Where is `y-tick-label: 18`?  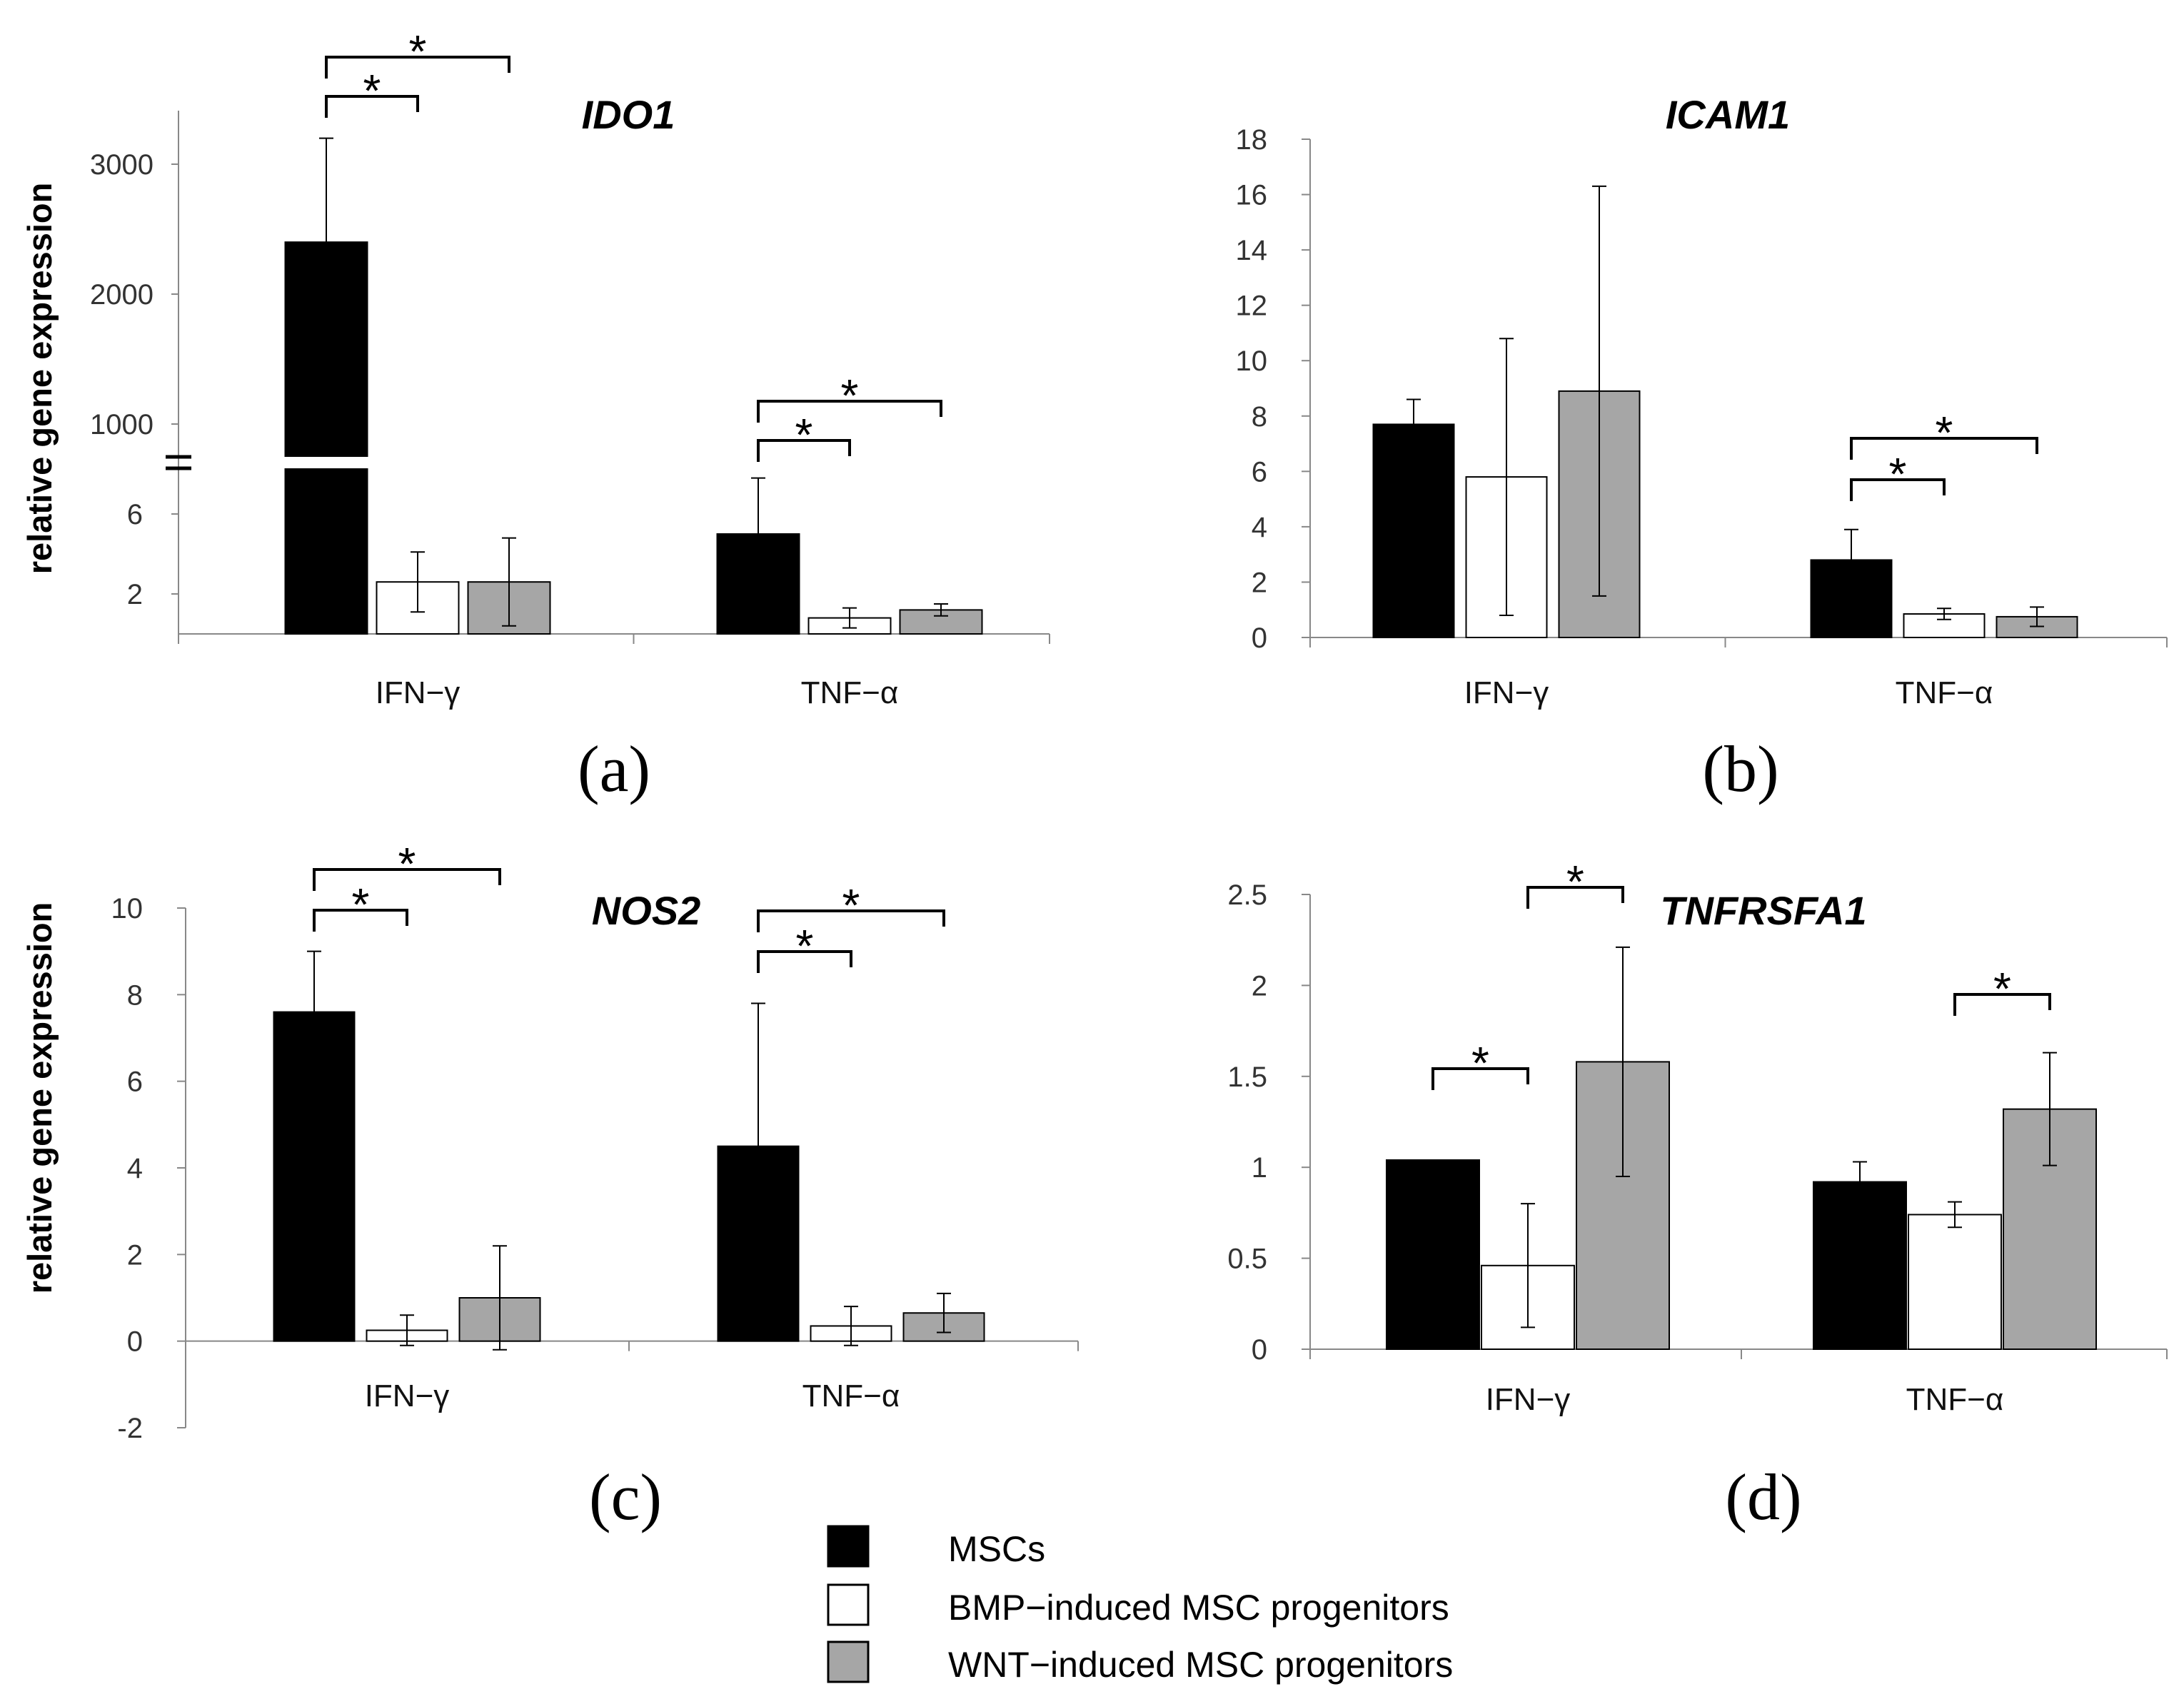 y-tick-label: 18 is located at coordinates (1252, 140).